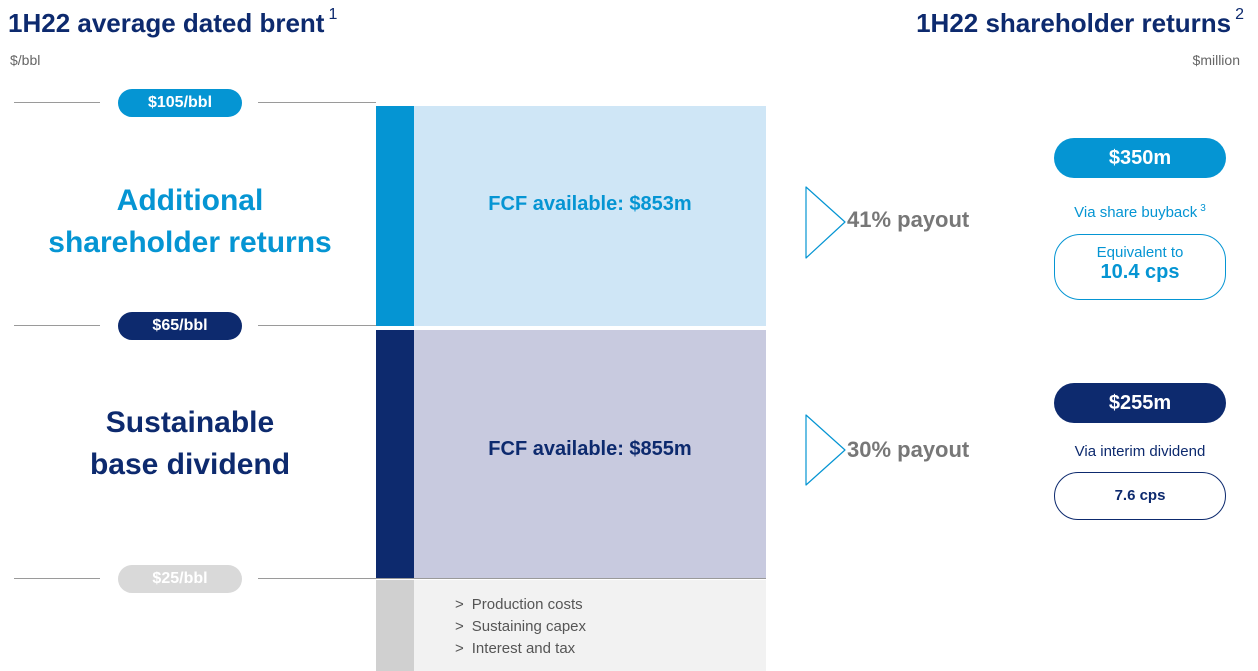 This screenshot has width=1258, height=671. Describe the element at coordinates (590, 204) in the screenshot. I see `fcf-text: FCF available: $853m` at that location.